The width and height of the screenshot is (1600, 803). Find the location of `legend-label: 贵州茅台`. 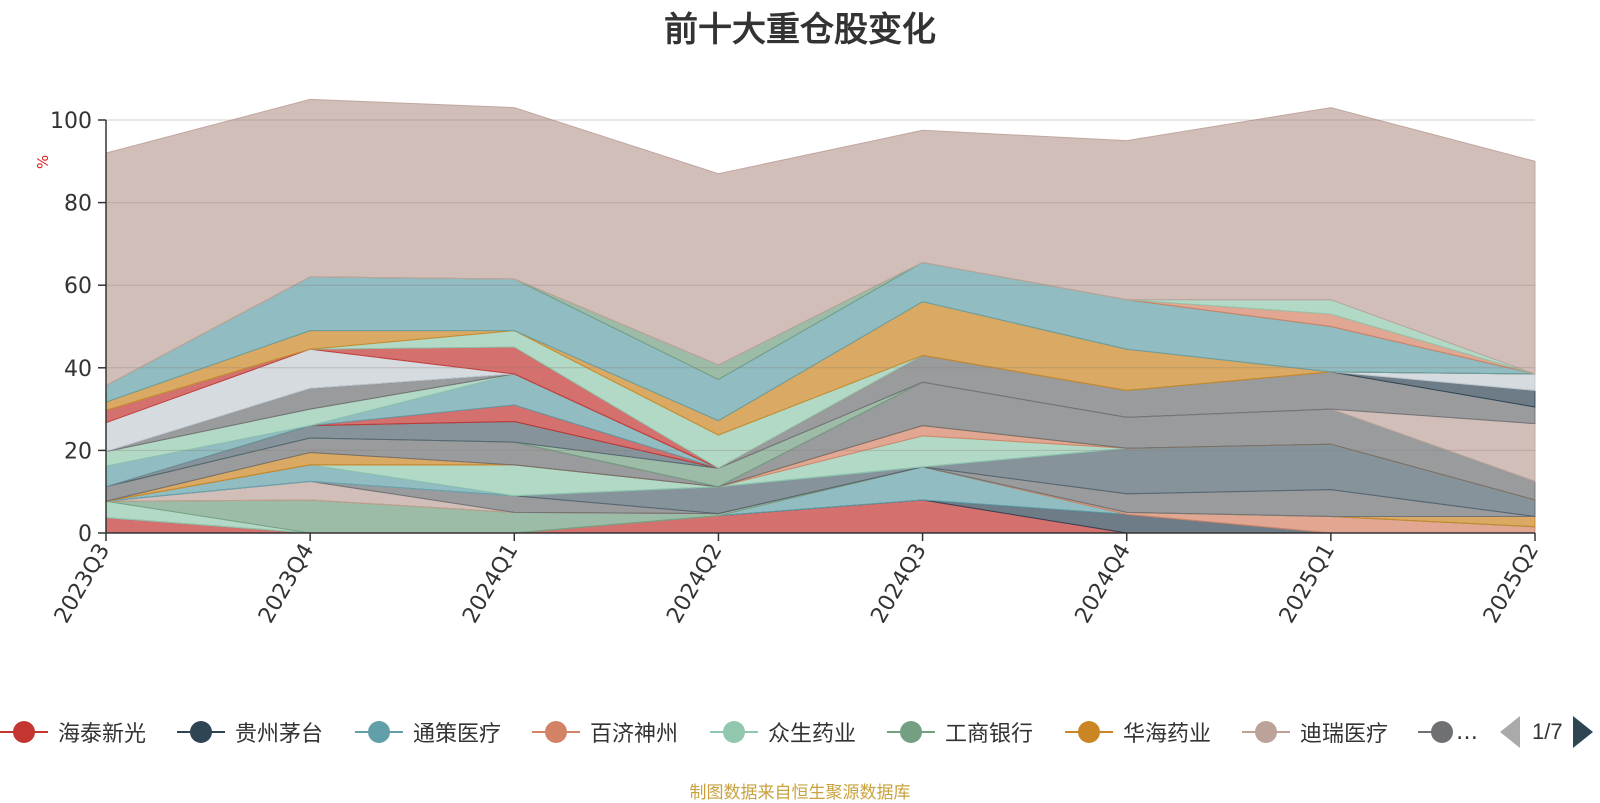

legend-label: 贵州茅台 is located at coordinates (279, 734).